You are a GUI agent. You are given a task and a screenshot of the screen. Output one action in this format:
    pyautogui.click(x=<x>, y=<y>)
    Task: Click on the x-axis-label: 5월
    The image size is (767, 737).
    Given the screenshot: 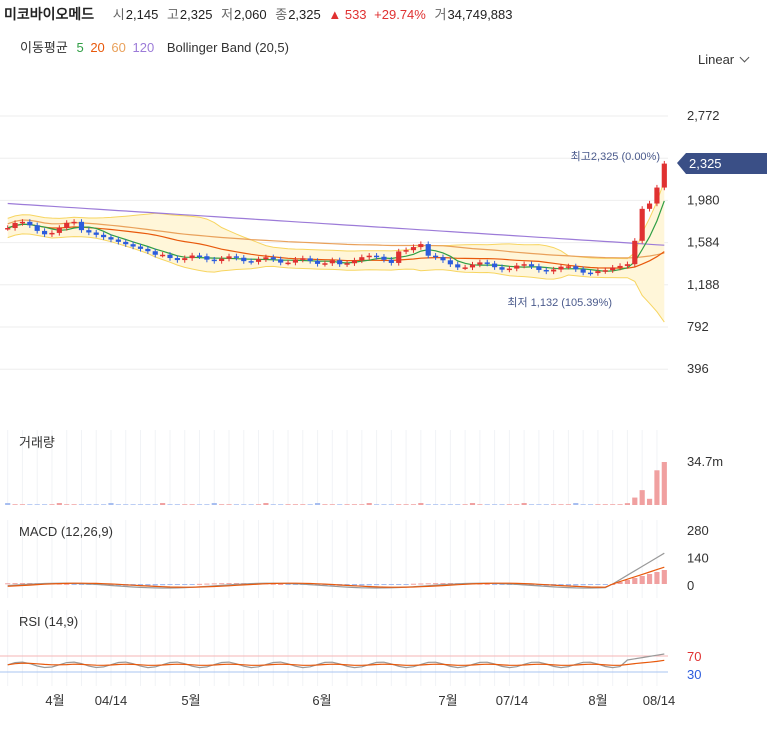 What is the action you would take?
    pyautogui.click(x=190, y=700)
    